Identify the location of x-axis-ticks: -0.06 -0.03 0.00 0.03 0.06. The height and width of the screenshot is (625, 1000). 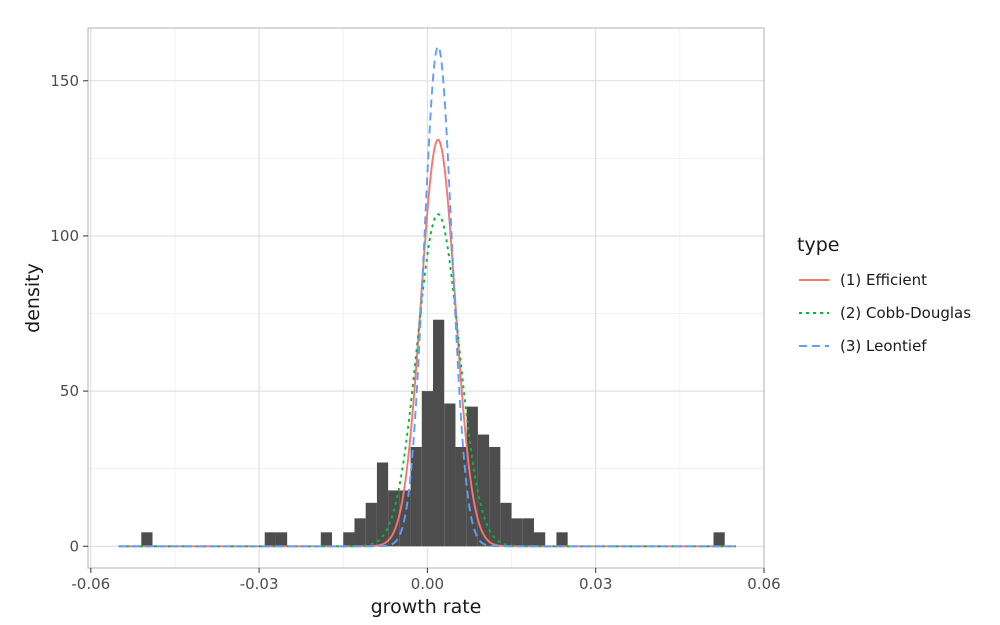
(426, 580).